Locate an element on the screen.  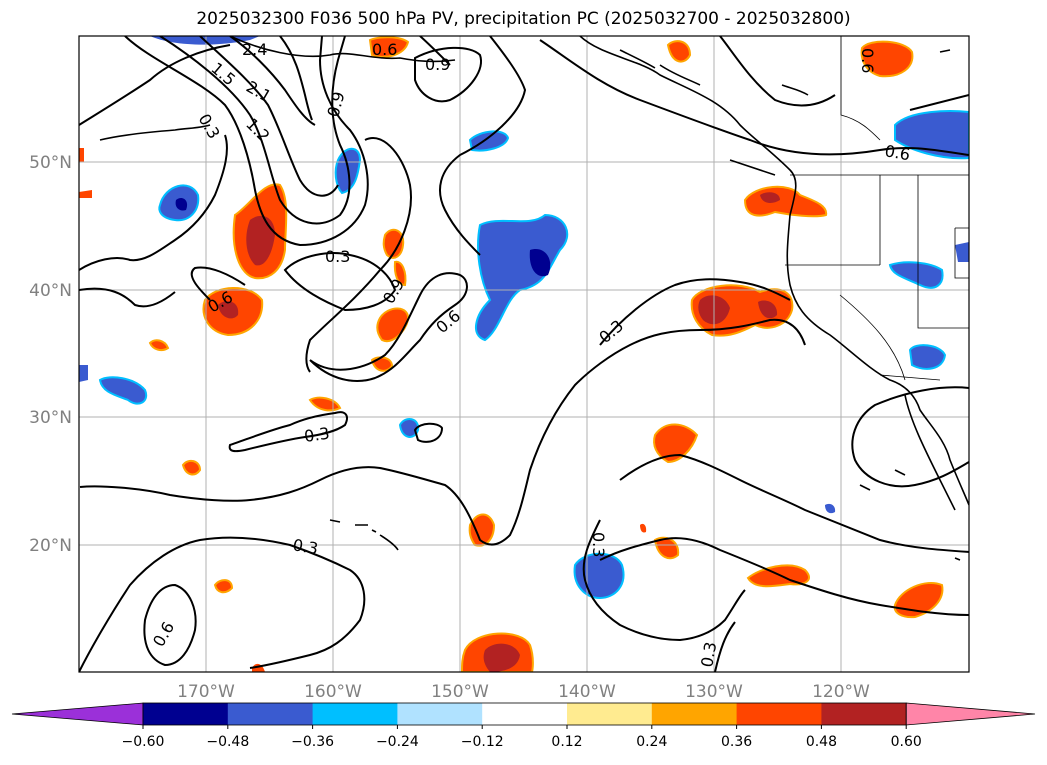
lon-label: 130°W is located at coordinates (714, 692).